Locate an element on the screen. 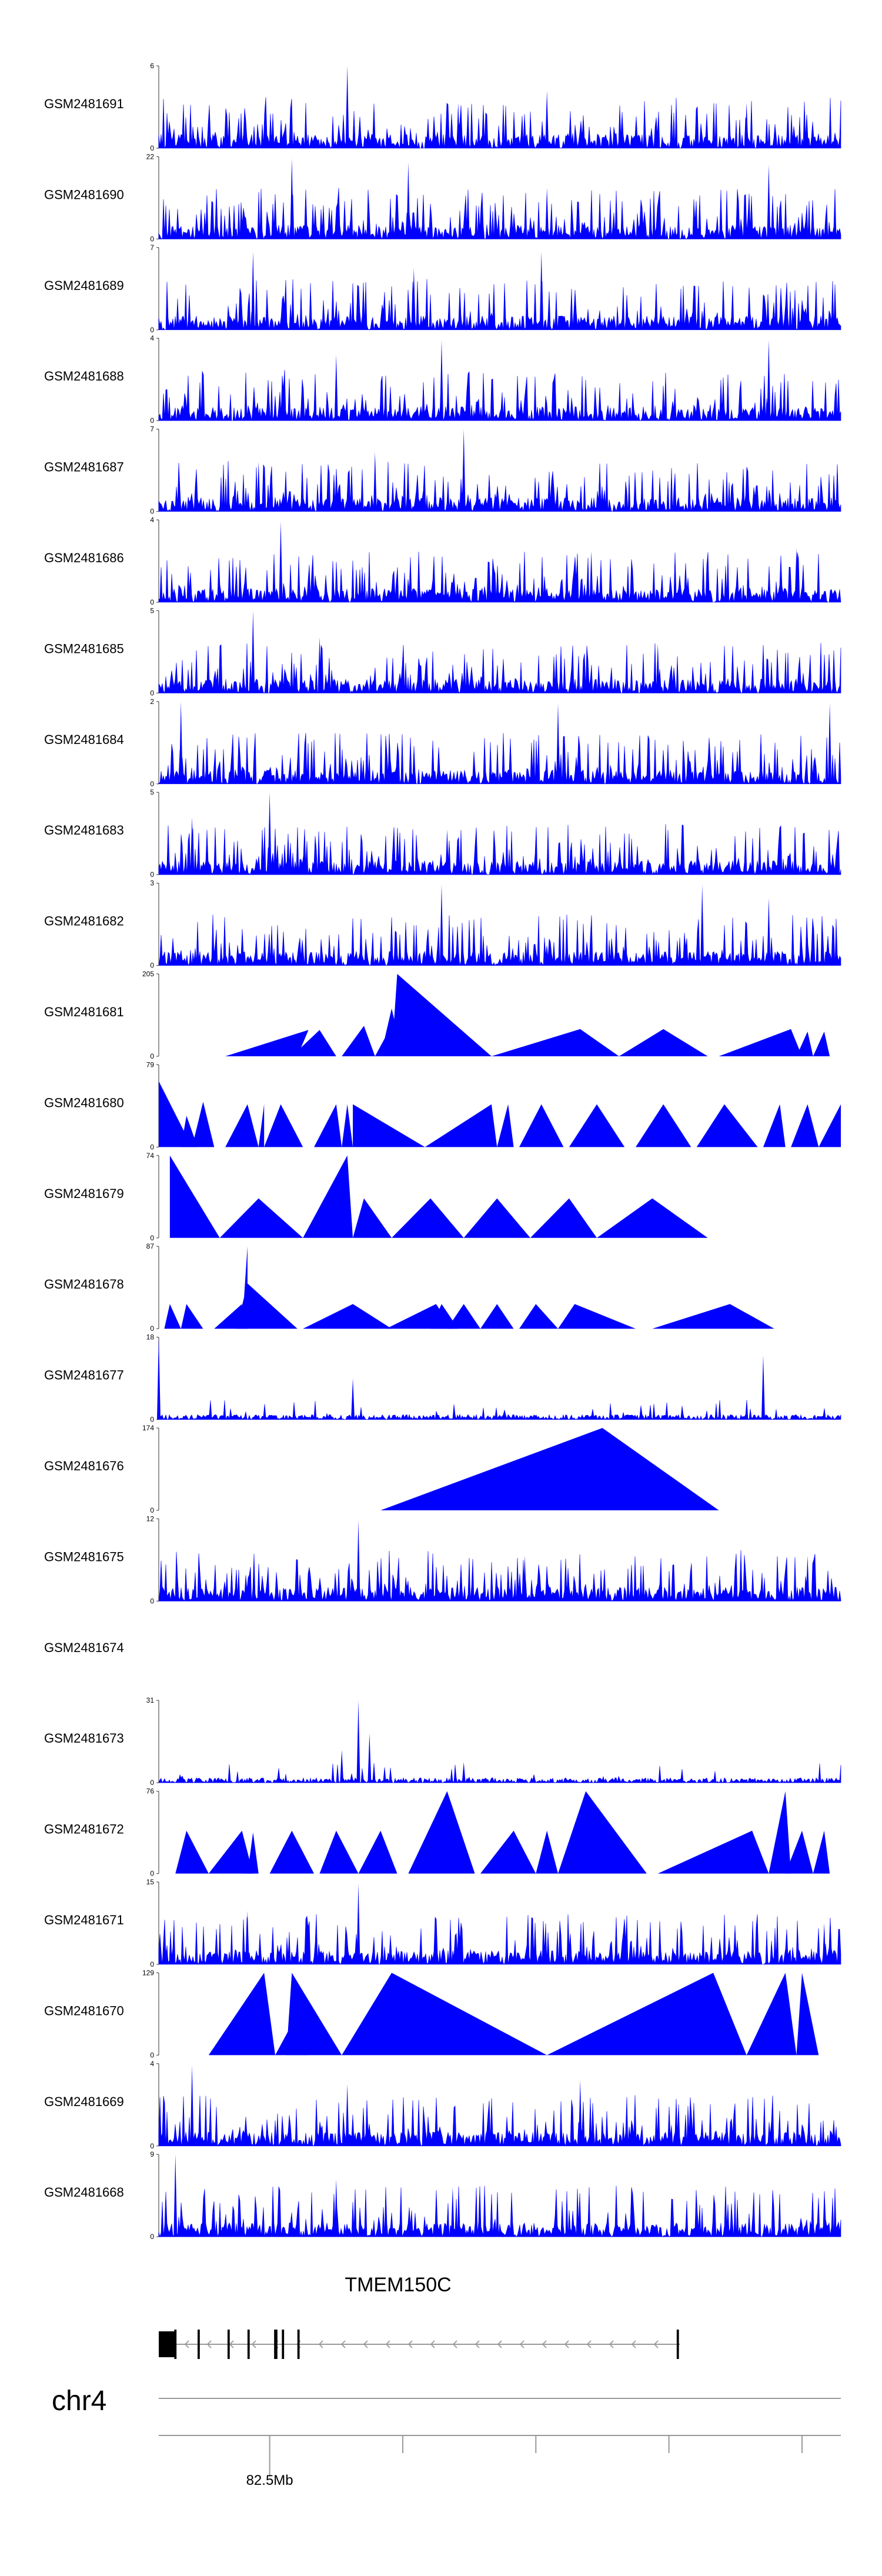 Image resolution: width=882 pixels, height=2576 pixels. track-label: GSM2481676 is located at coordinates (84, 1466).